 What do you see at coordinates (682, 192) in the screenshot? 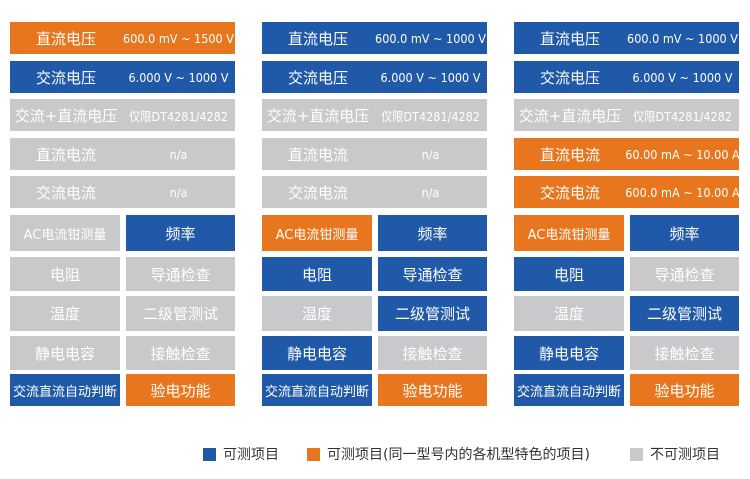
I see `row-value: 600.0 mA ~ 10.00 A` at bounding box center [682, 192].